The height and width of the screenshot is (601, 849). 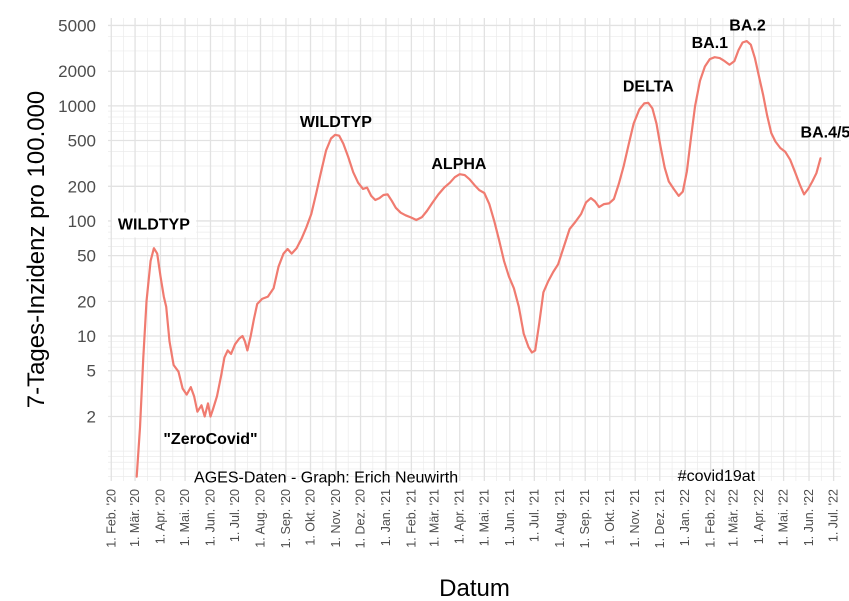 What do you see at coordinates (86, 256) in the screenshot?
I see `y-tick-label: 50` at bounding box center [86, 256].